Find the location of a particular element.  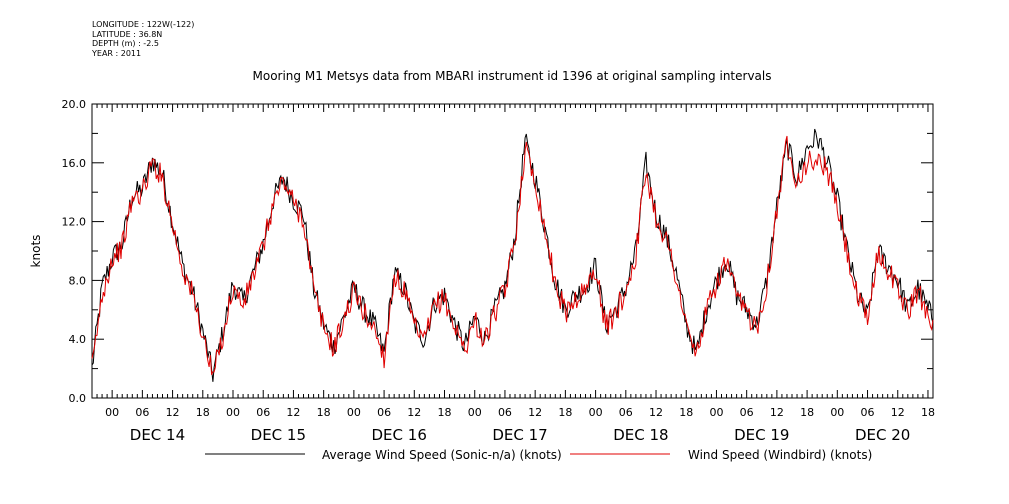

y-tick-label: 0.0 is located at coordinates (78, 398).